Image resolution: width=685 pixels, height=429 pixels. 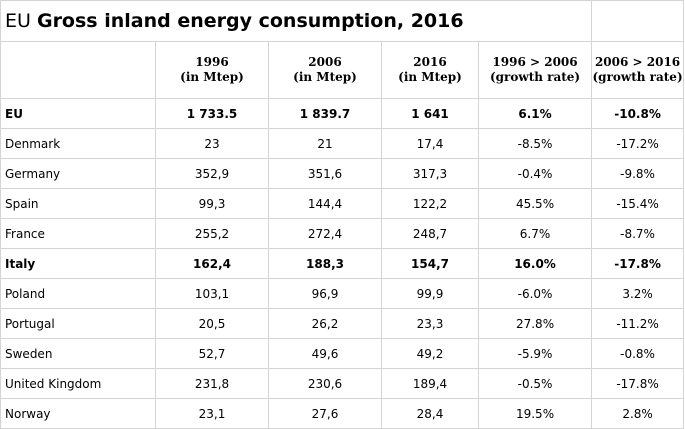 I want to click on table-row: United Kingdom 231,8 230,6 189,4 -0.5% -17.8%, so click(x=342, y=383).